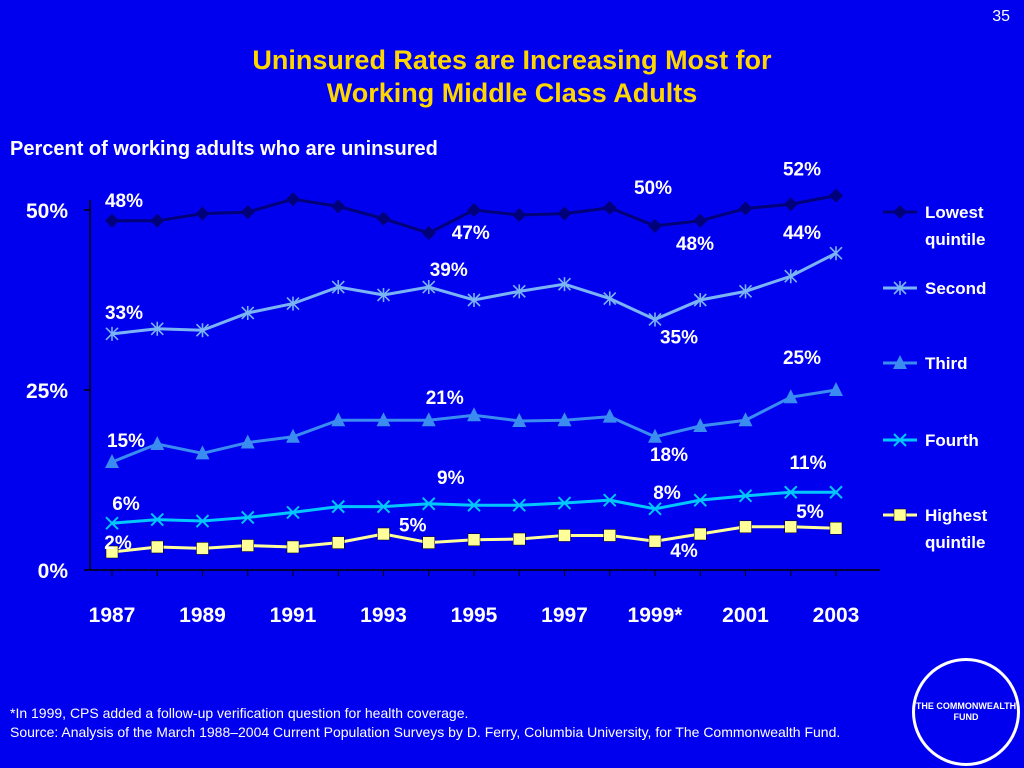 The width and height of the screenshot is (1024, 768). Describe the element at coordinates (935, 529) in the screenshot. I see `legend-entry: Highest quintile` at that location.